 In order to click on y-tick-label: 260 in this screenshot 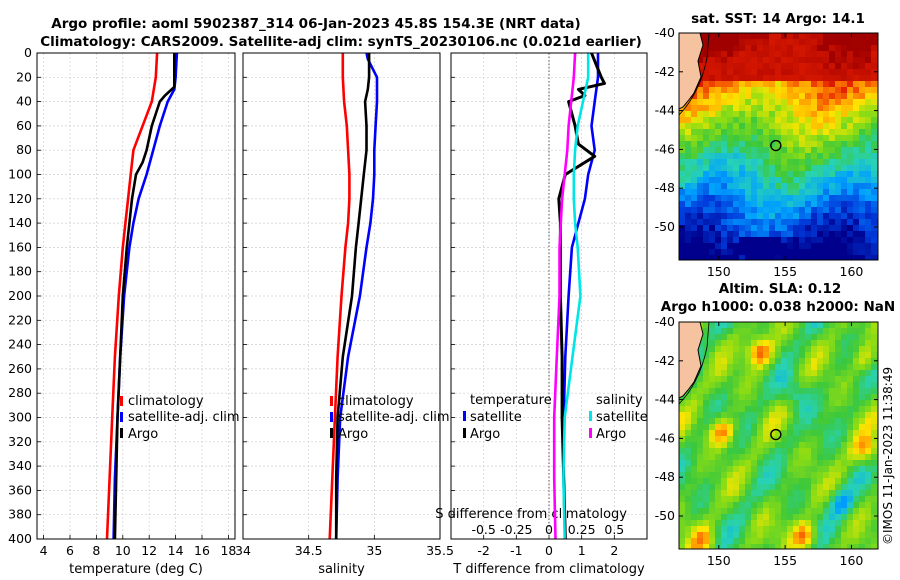, I will do `click(20, 368)`.